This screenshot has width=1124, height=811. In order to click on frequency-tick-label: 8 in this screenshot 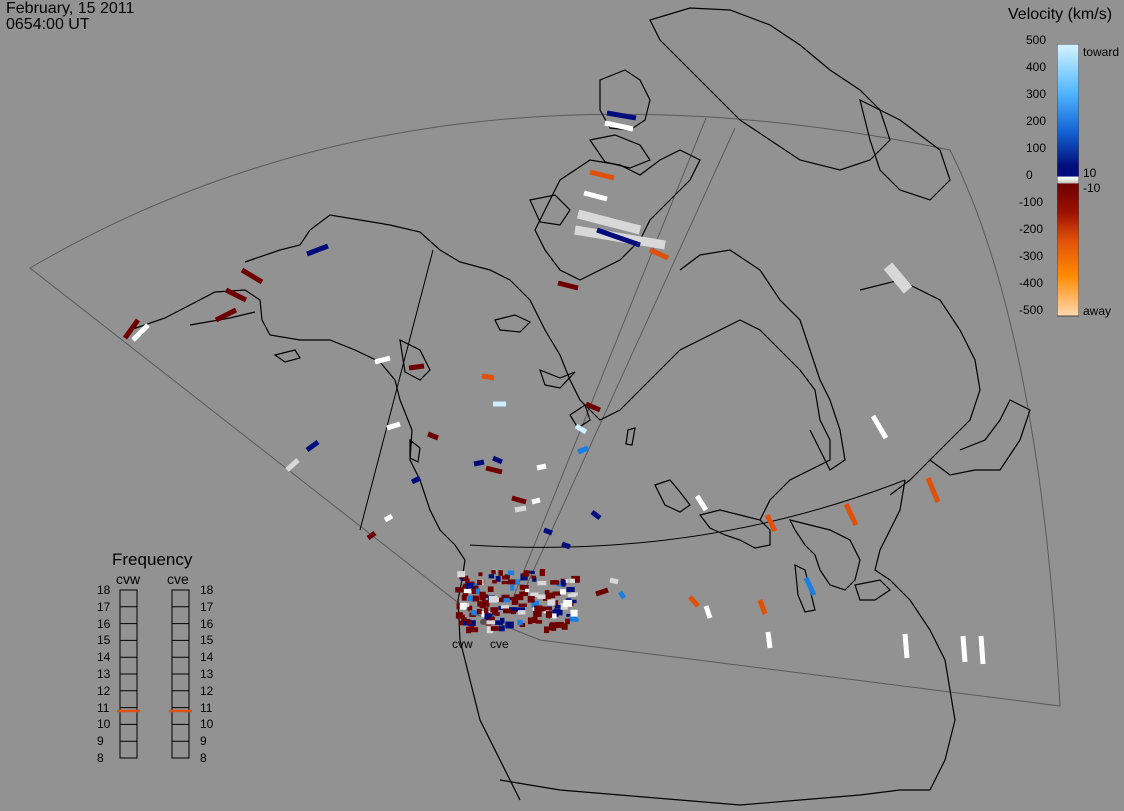, I will do `click(100, 758)`.